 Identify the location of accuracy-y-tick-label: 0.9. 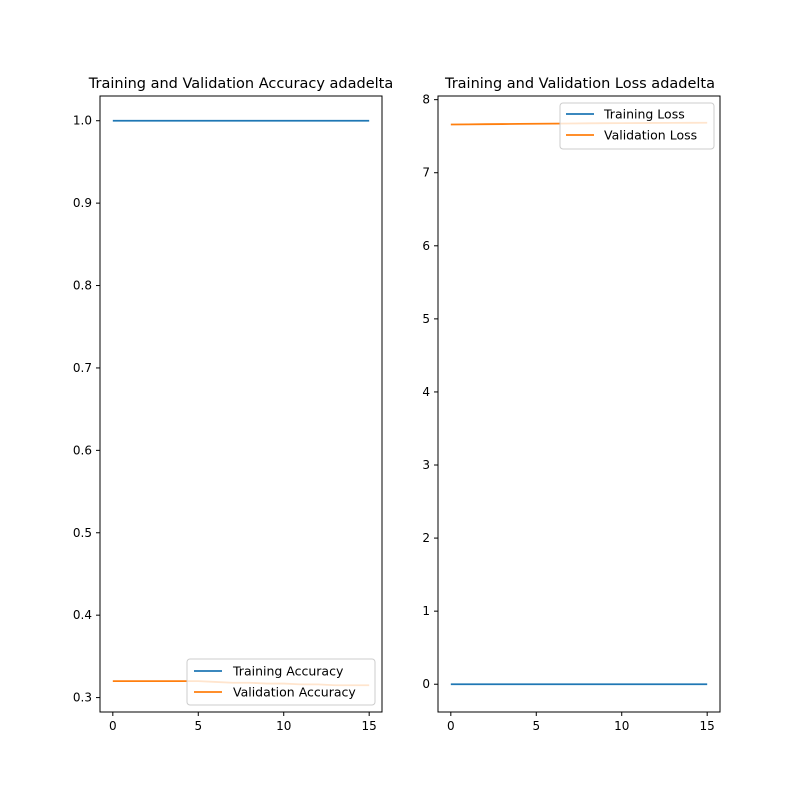
(82, 203).